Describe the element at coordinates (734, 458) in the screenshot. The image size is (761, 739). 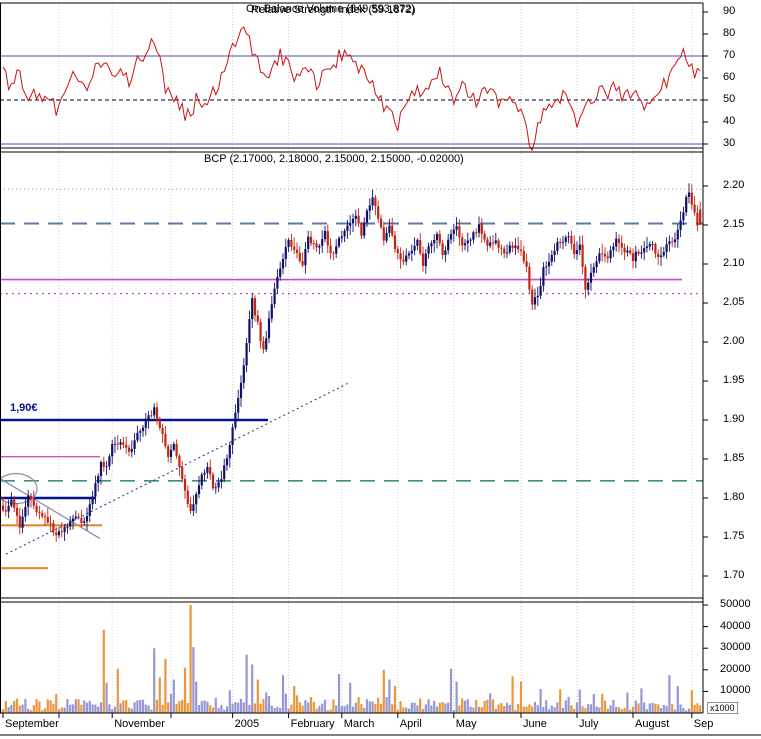
I see `price-axis-label: 1.85` at that location.